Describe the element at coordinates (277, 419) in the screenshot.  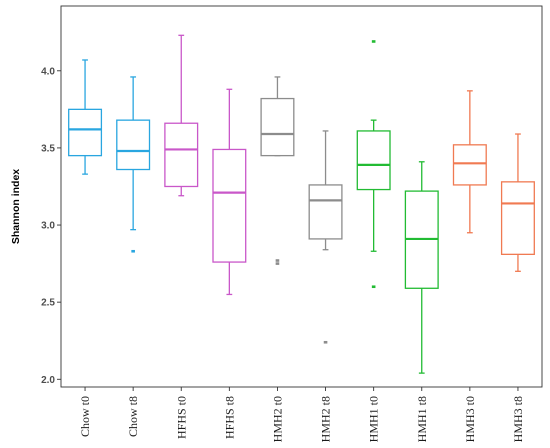
I see `x-tick-label: HMH2 t0` at that location.